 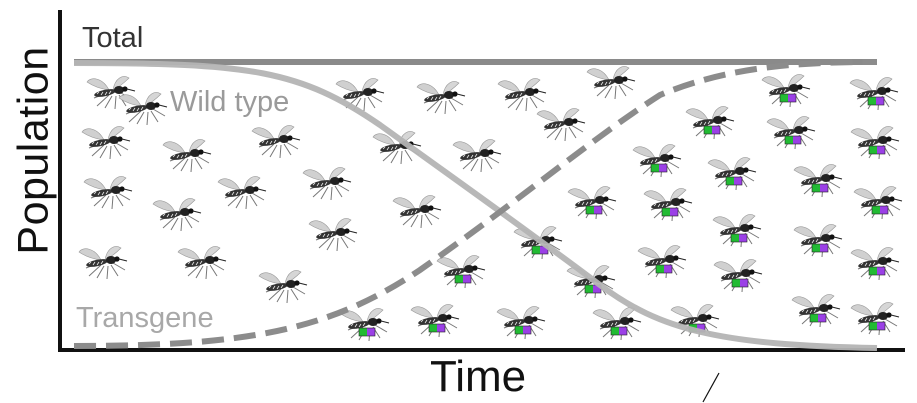 What do you see at coordinates (113, 38) in the screenshot?
I see `total-curve-label: Total` at bounding box center [113, 38].